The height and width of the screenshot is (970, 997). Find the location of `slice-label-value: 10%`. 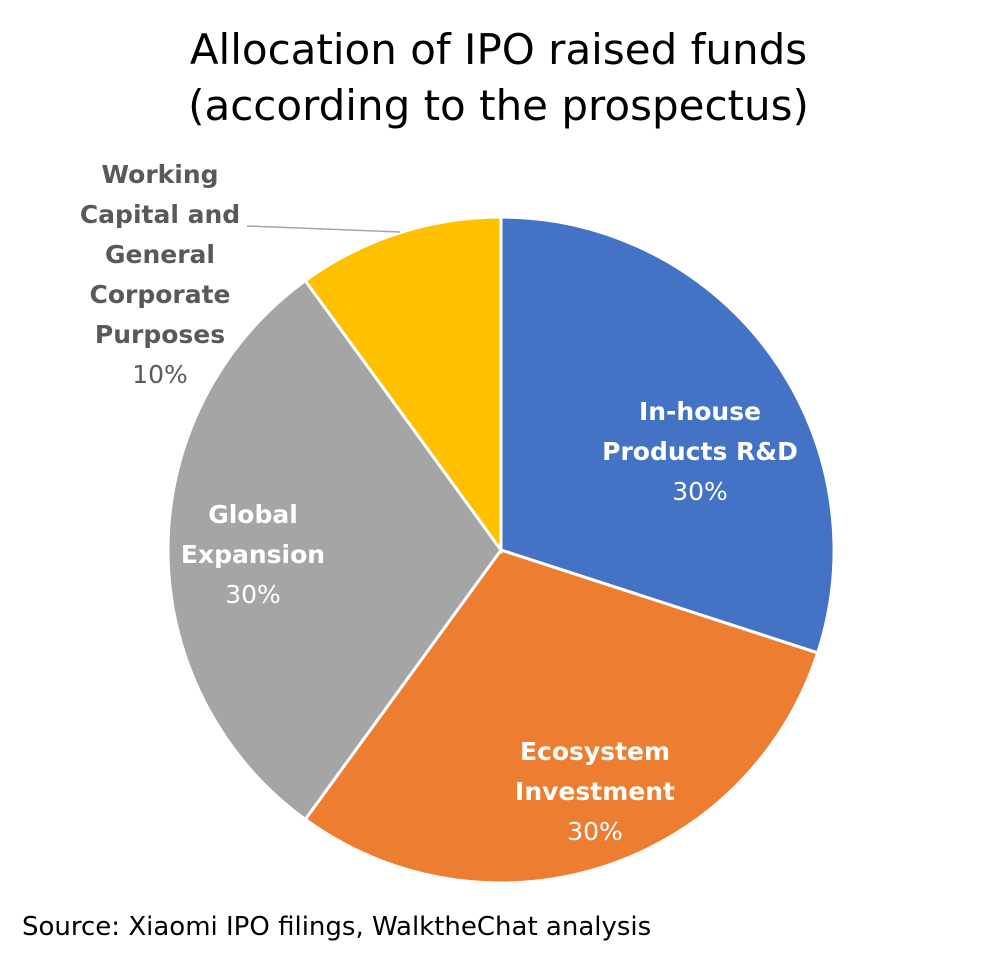

slice-label-value: 10% is located at coordinates (160, 374).